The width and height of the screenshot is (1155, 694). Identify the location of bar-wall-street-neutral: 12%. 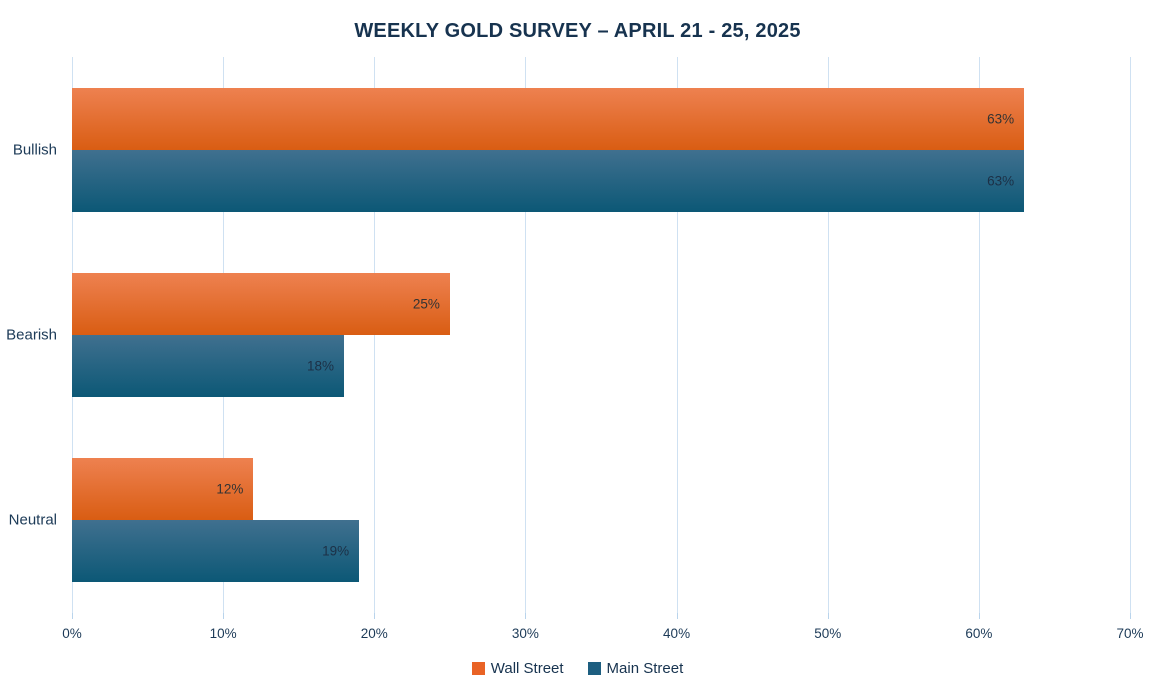
(163, 489).